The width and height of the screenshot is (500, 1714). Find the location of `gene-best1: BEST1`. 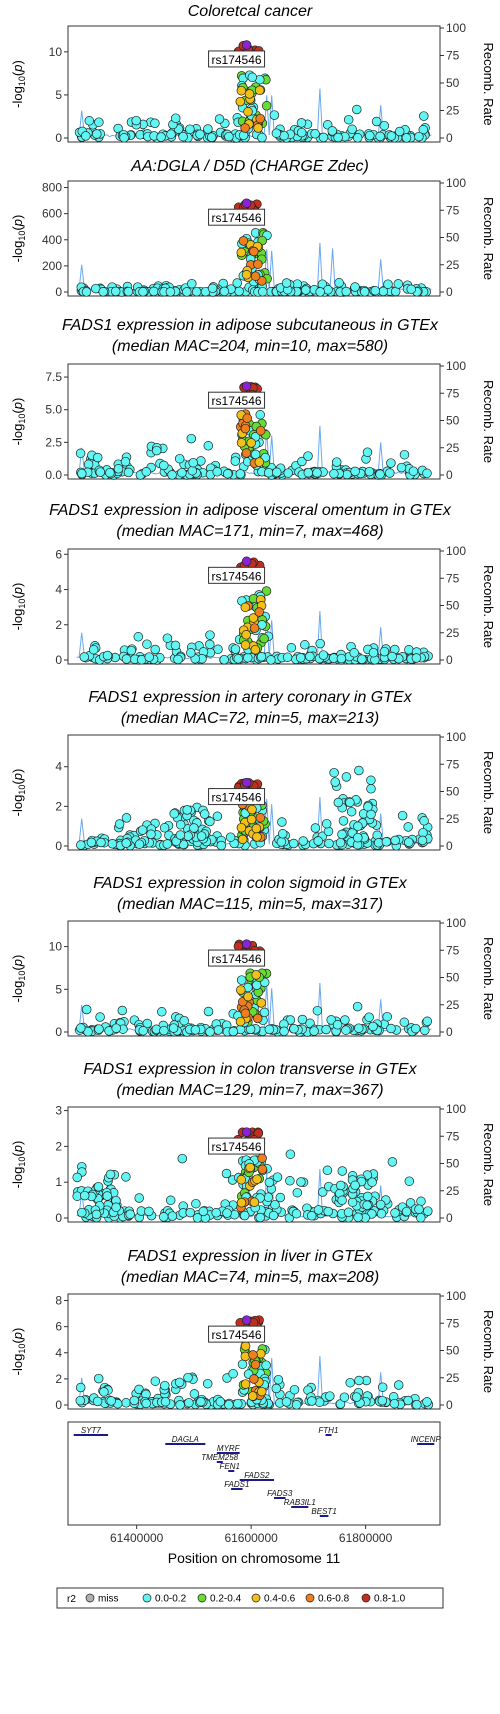

gene-best1: BEST1 is located at coordinates (324, 1512).